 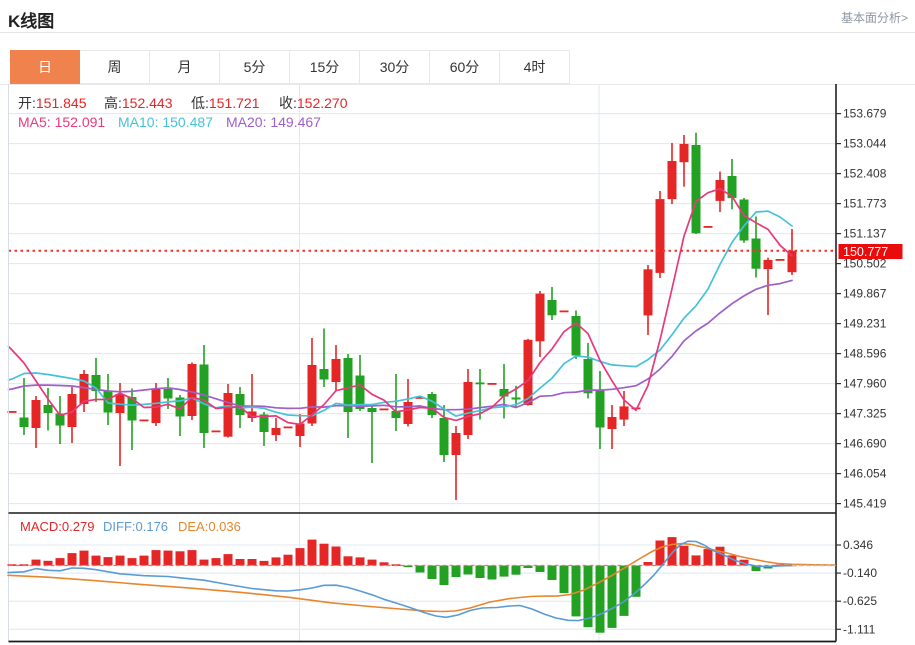 I want to click on svg-text: 0.346, so click(x=858, y=545).